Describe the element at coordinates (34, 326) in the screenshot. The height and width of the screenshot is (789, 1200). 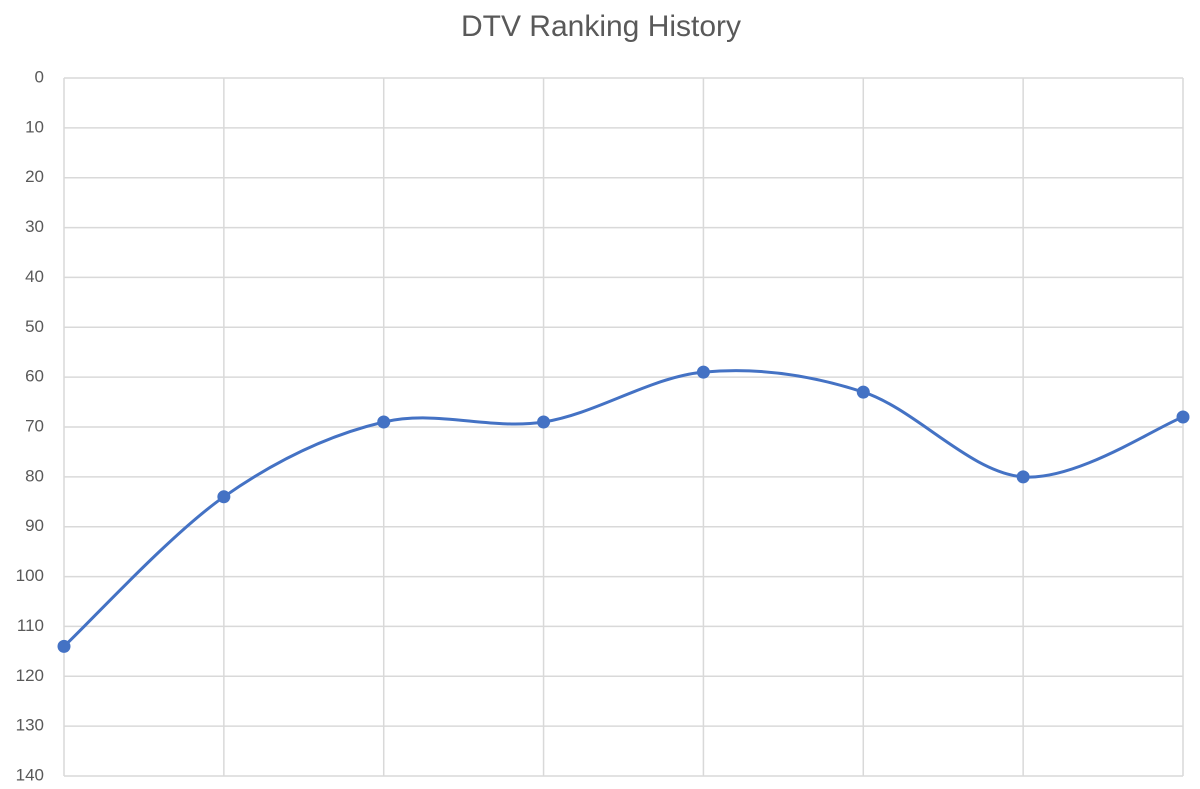
I see `y-tick-label: 50` at that location.